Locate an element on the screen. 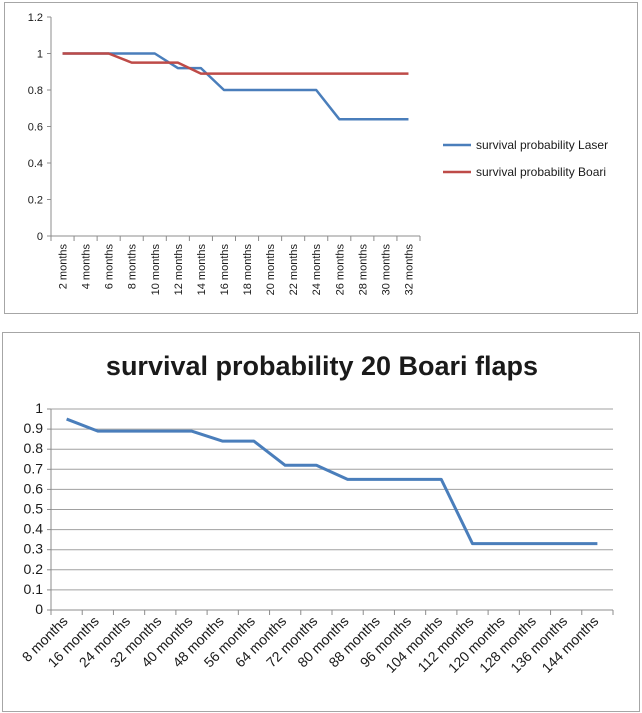  y-tick-label: 0.1 is located at coordinates (34, 589).